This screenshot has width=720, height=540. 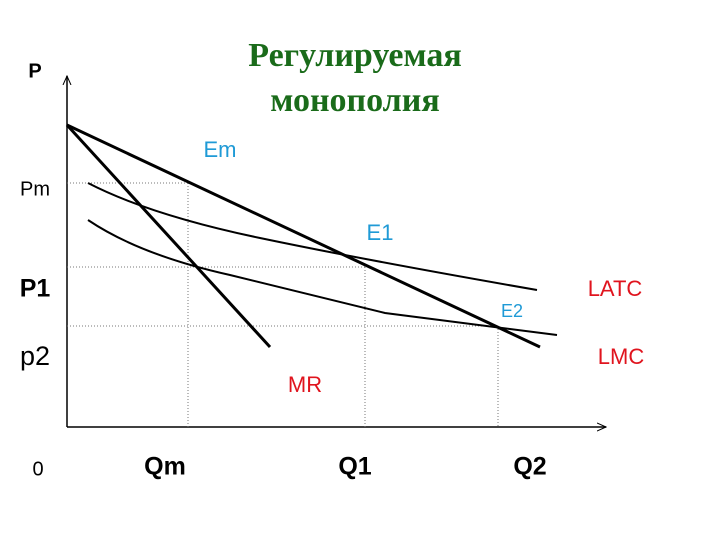 What do you see at coordinates (512, 311) in the screenshot?
I see `point-label: E2` at bounding box center [512, 311].